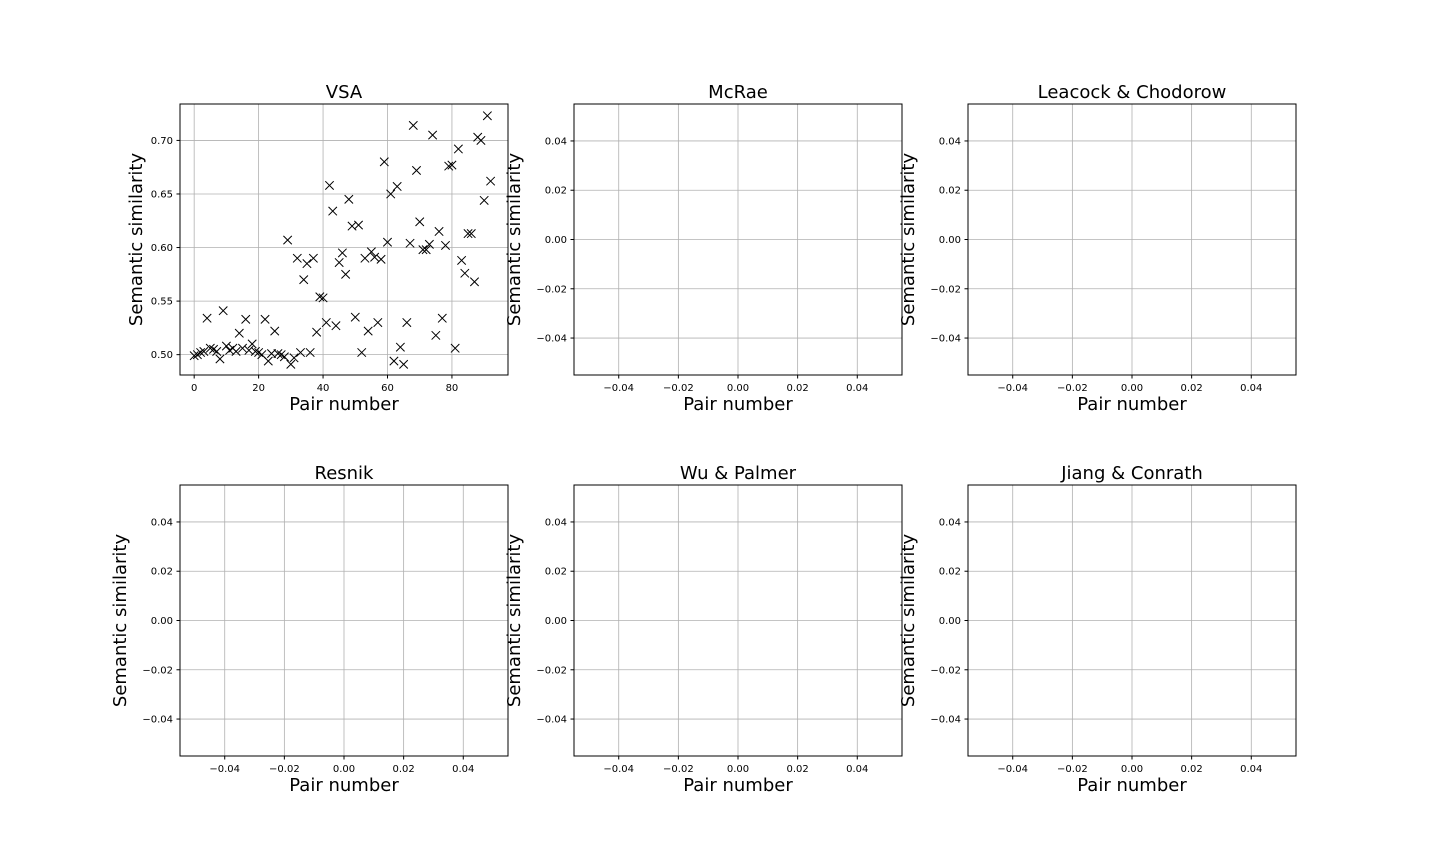 The height and width of the screenshot is (864, 1440). Describe the element at coordinates (738, 92) in the screenshot. I see `subplot-title: McRae` at that location.